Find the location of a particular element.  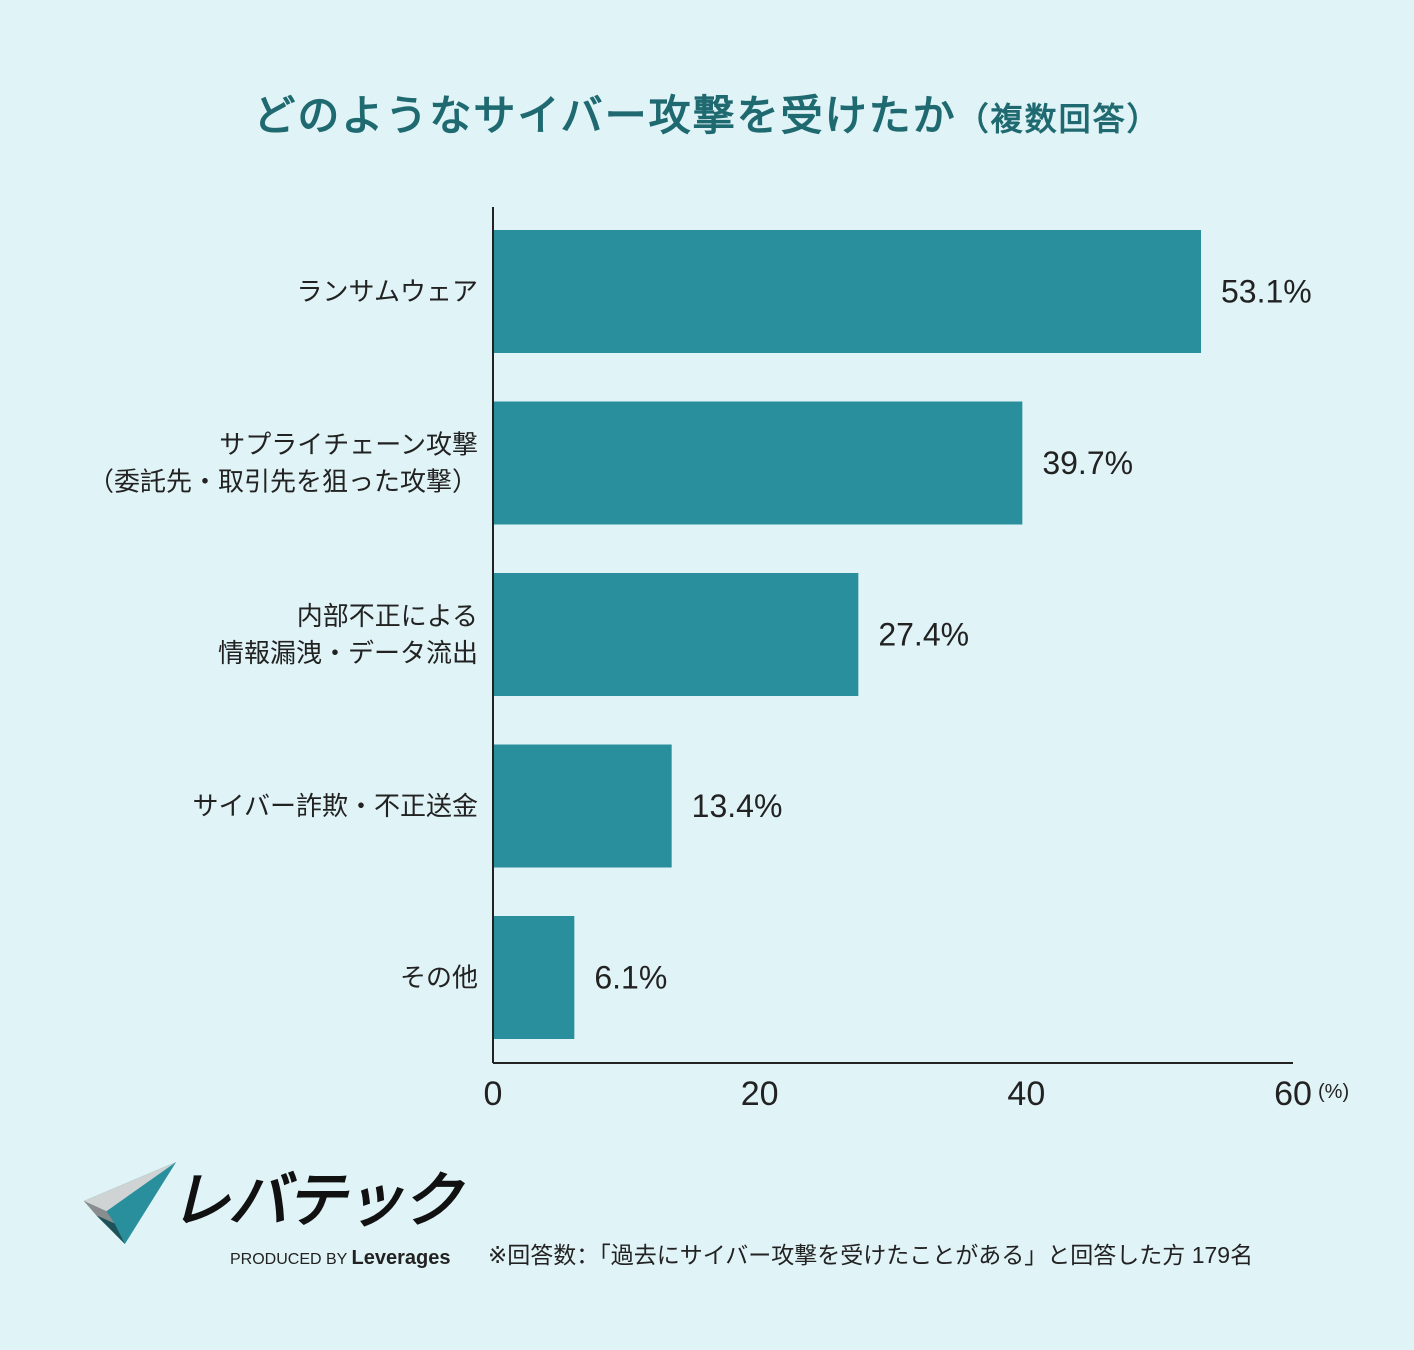

category-label: その他 is located at coordinates (439, 978).